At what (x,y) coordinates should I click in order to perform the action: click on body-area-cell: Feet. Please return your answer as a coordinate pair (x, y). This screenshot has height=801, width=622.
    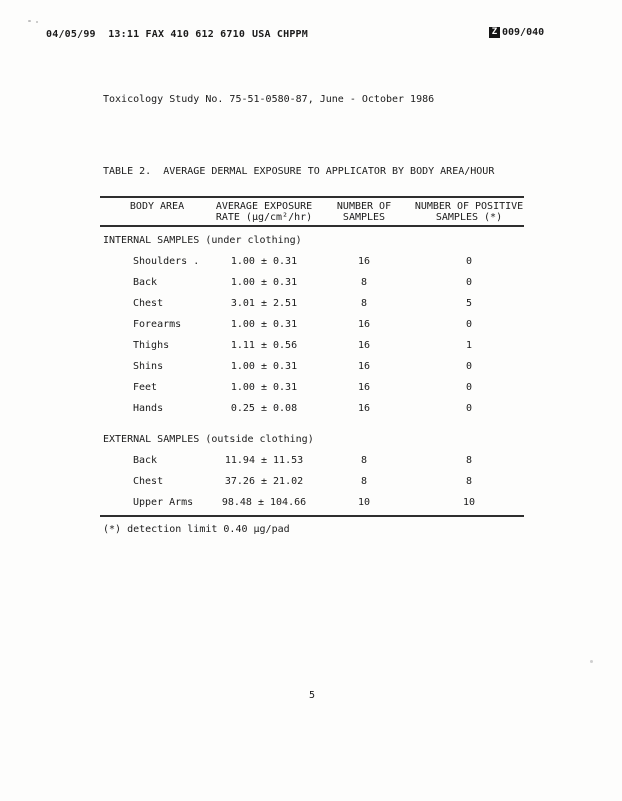
    Looking at the image, I should click on (145, 387).